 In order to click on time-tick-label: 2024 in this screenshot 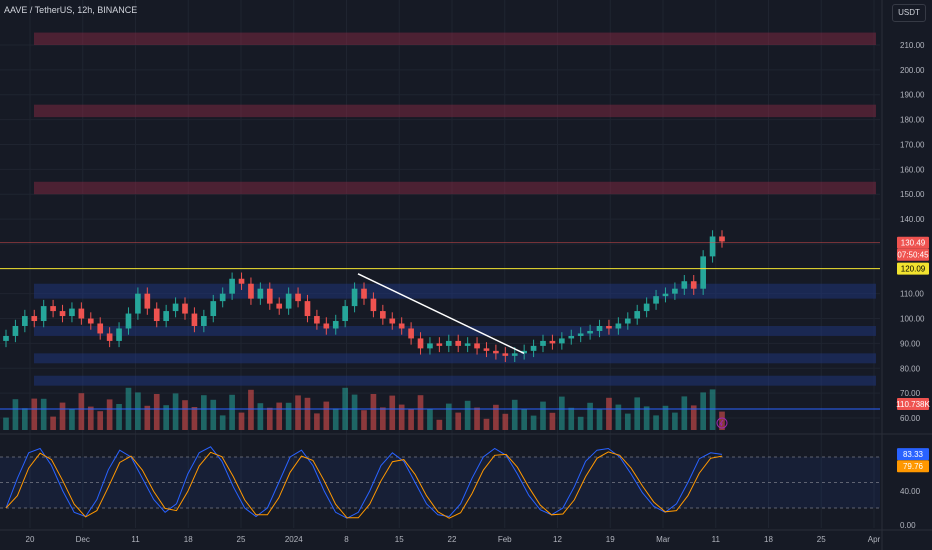, I will do `click(294, 539)`.